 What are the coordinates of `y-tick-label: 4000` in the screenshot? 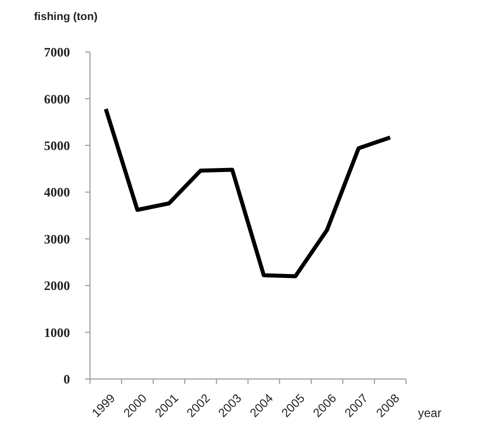 It's located at (57, 192).